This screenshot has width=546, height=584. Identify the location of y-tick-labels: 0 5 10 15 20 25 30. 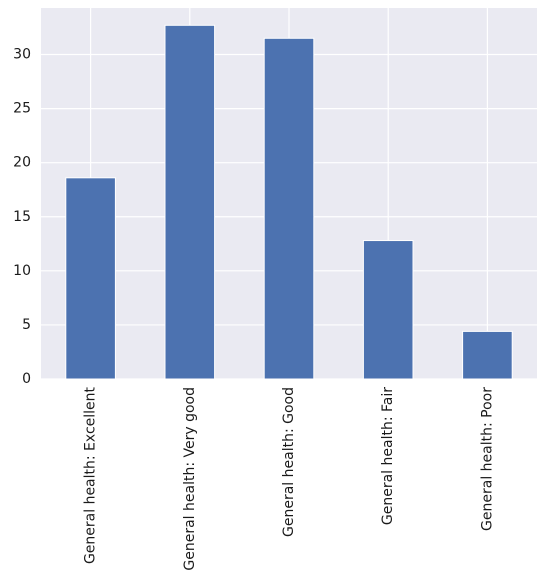
(22, 217).